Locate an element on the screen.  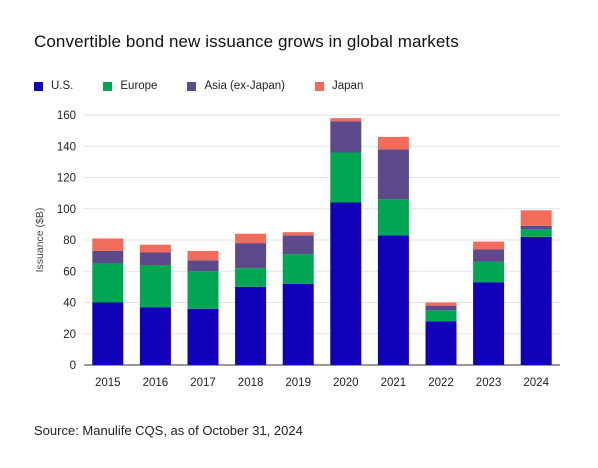
legend-label-europe: Europe is located at coordinates (139, 86).